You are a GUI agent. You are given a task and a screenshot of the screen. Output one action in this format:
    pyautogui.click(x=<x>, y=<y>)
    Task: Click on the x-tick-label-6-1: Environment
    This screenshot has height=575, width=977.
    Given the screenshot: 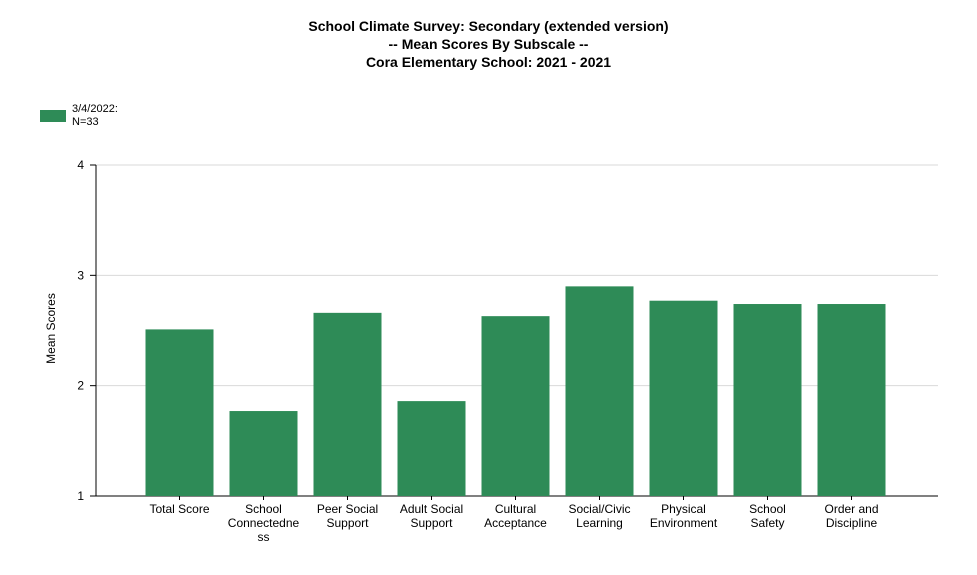 What is the action you would take?
    pyautogui.click(x=684, y=523)
    